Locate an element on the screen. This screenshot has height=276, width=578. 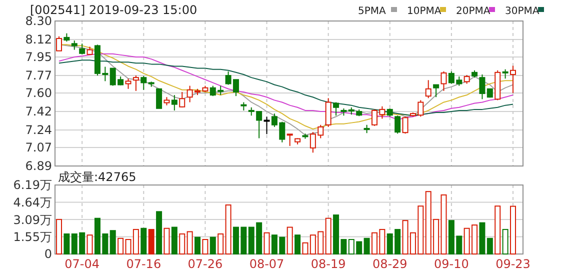
legend-label: 30PMA is located at coordinates (522, 11).